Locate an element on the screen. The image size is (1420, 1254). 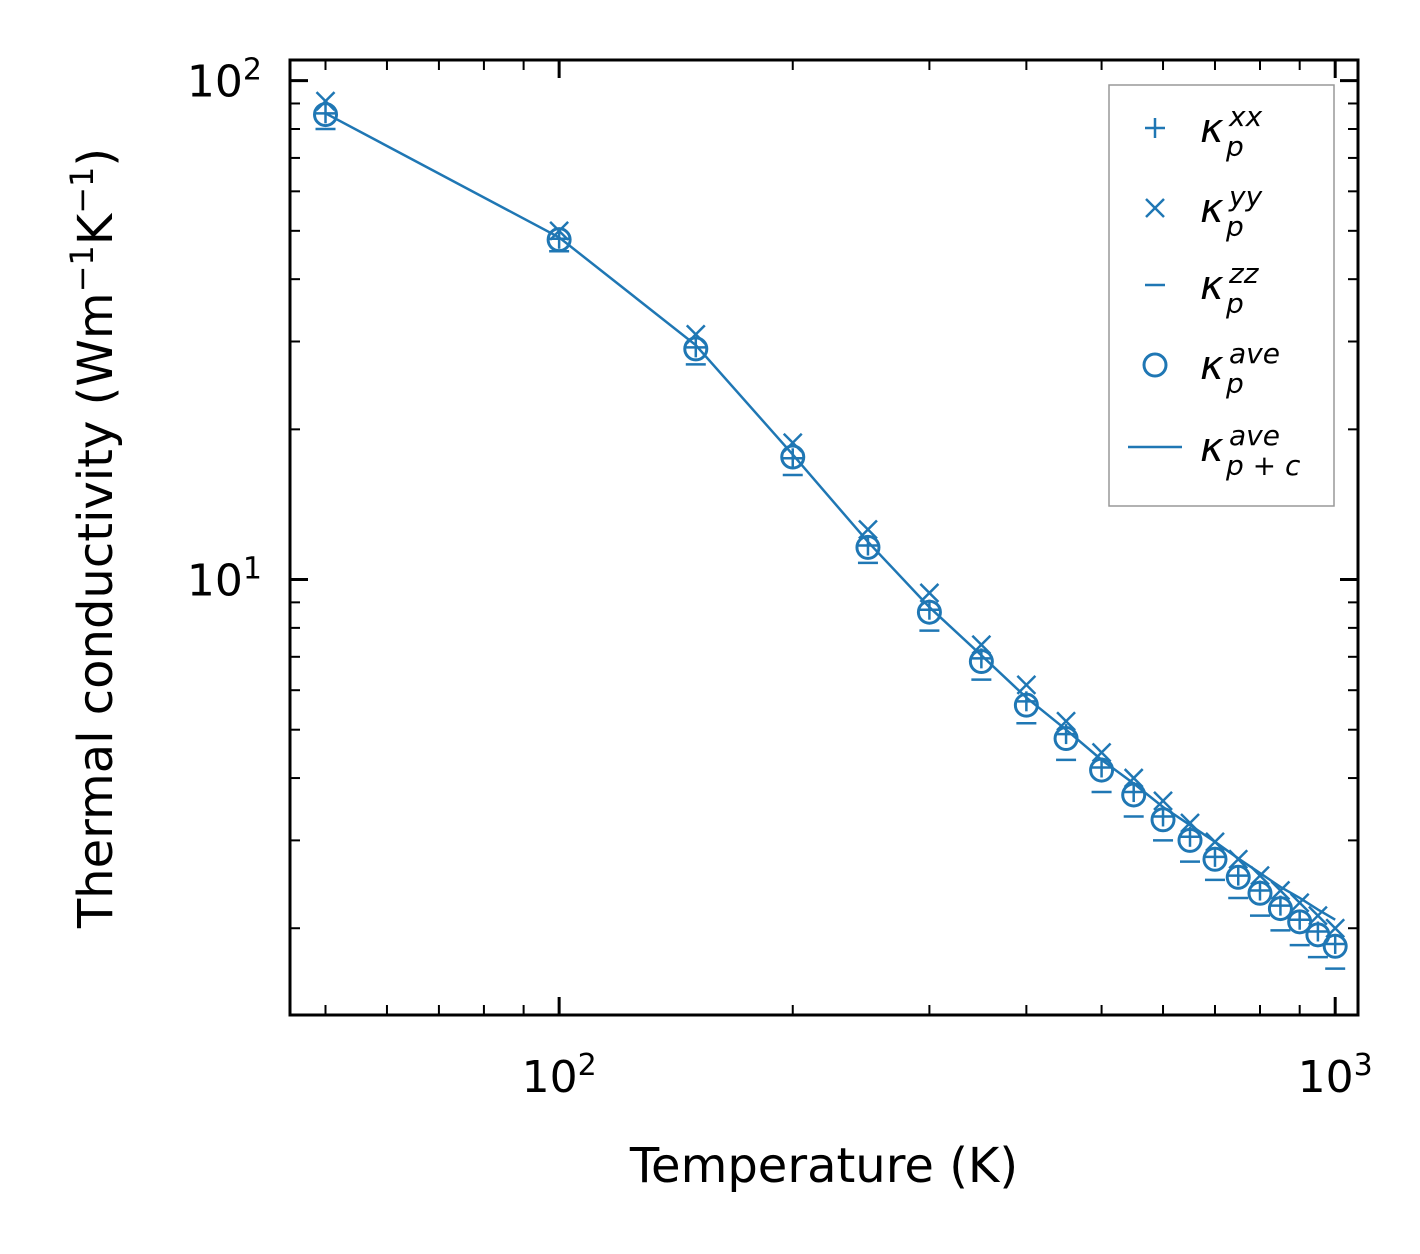
y-axis-label-mid: K is located at coordinates (96, 228).